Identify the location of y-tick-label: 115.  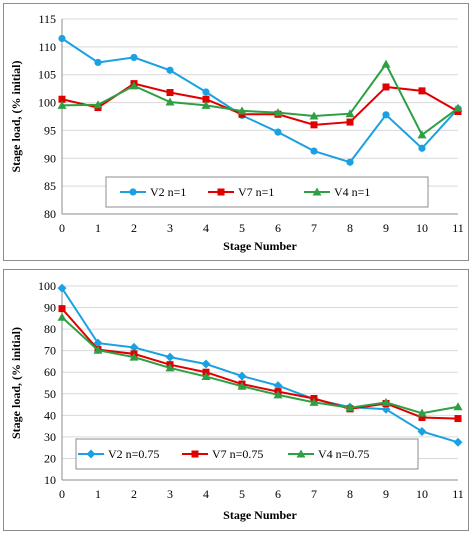
(47, 19).